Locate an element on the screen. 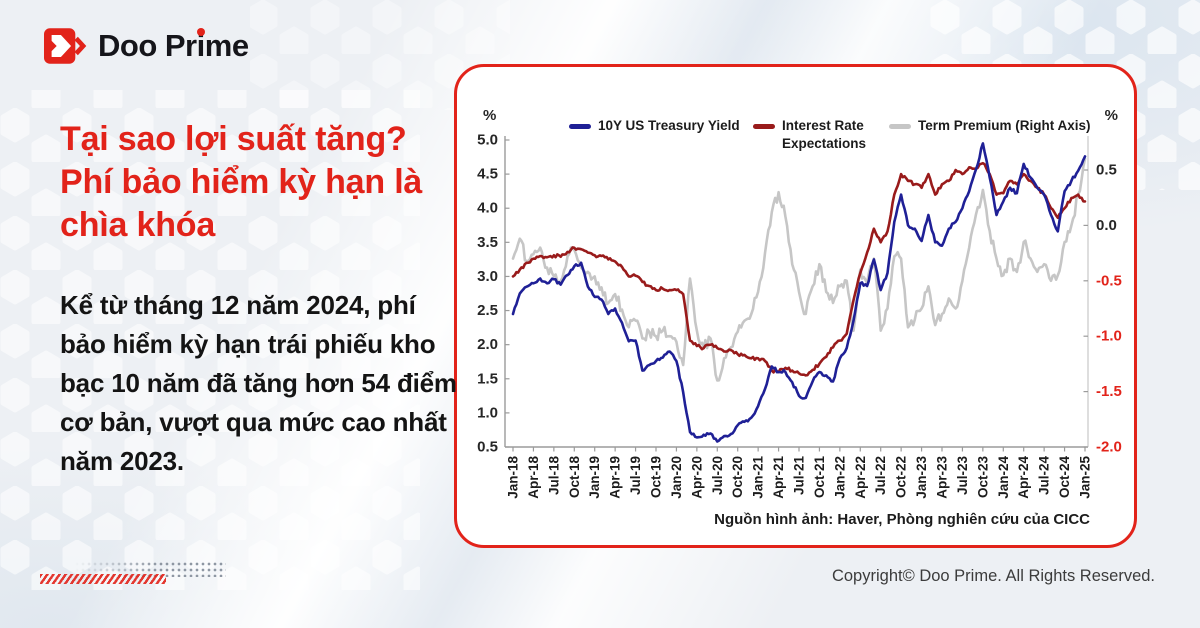 This screenshot has width=1200, height=628. y-axis-tick-label: 4.0 is located at coordinates (487, 208).